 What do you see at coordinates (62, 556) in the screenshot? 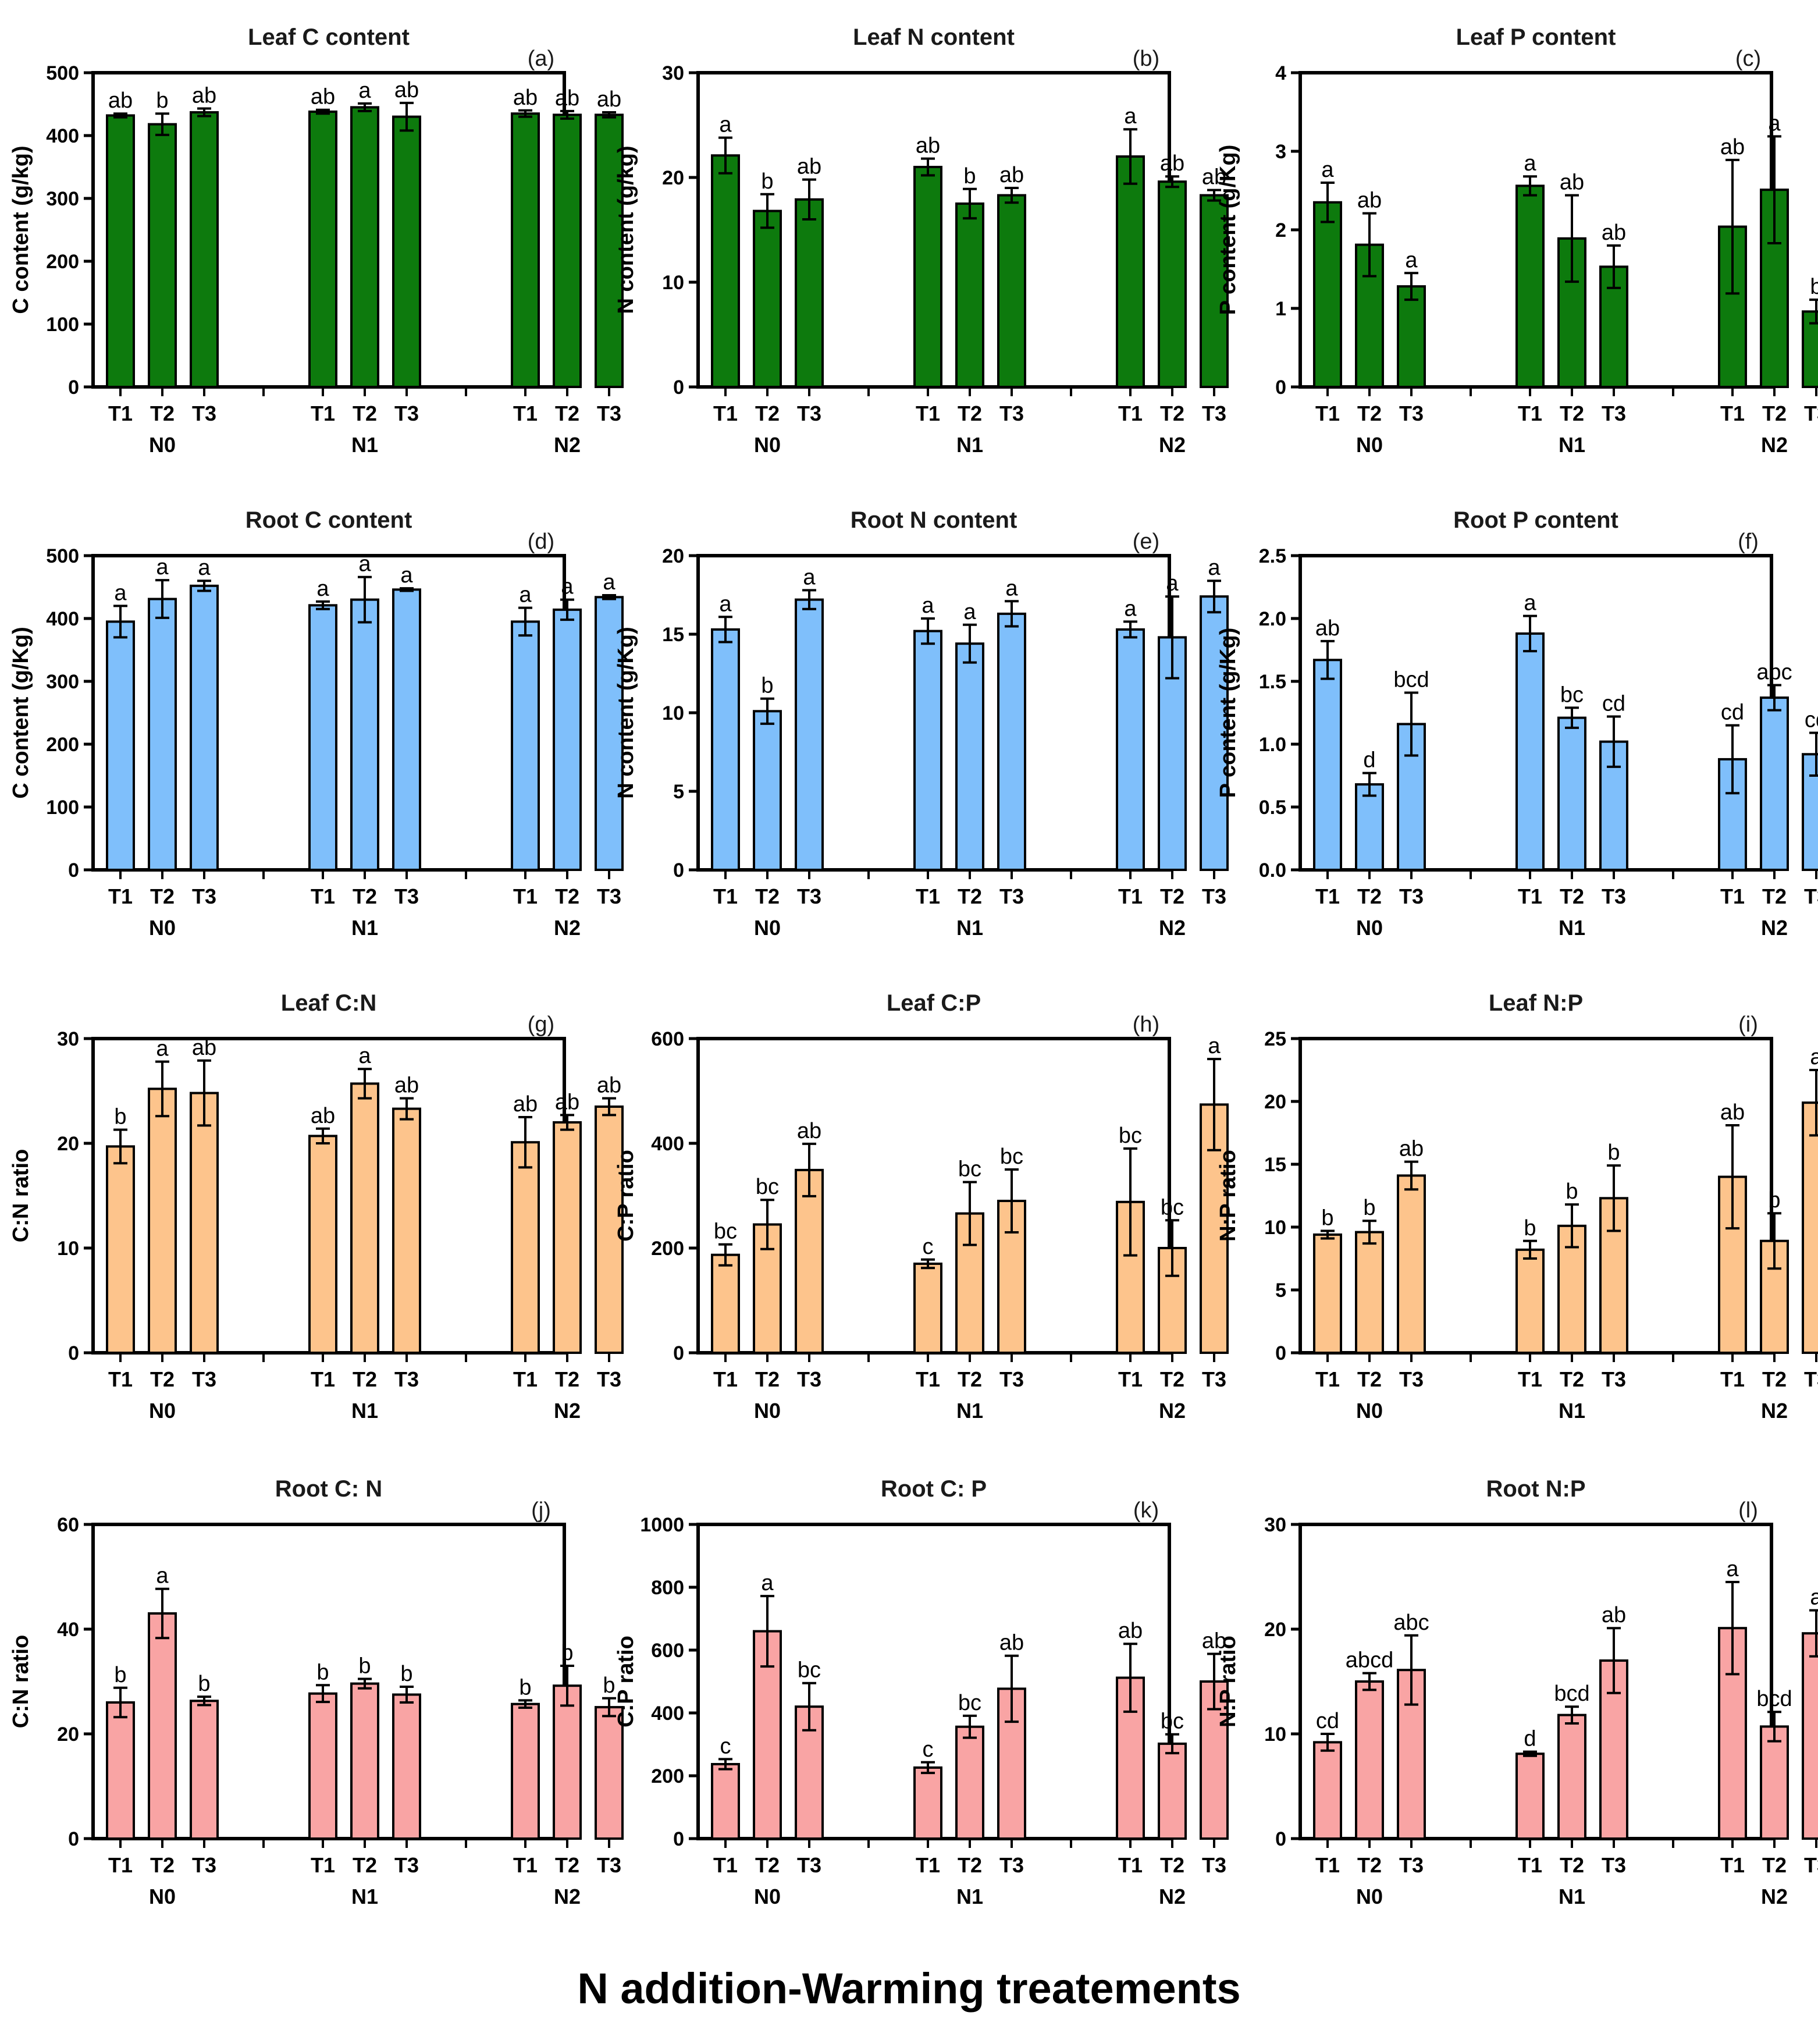
I see `y-tick-label: 500` at bounding box center [62, 556].